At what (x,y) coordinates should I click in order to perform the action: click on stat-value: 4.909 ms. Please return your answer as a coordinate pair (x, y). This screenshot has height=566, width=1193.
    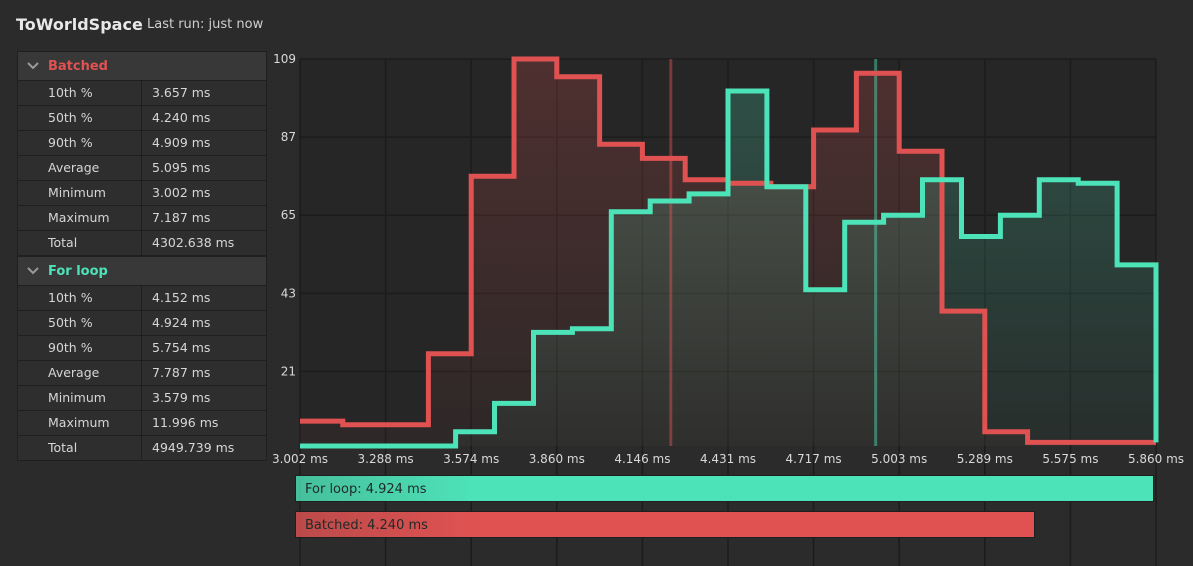
    Looking at the image, I should click on (181, 142).